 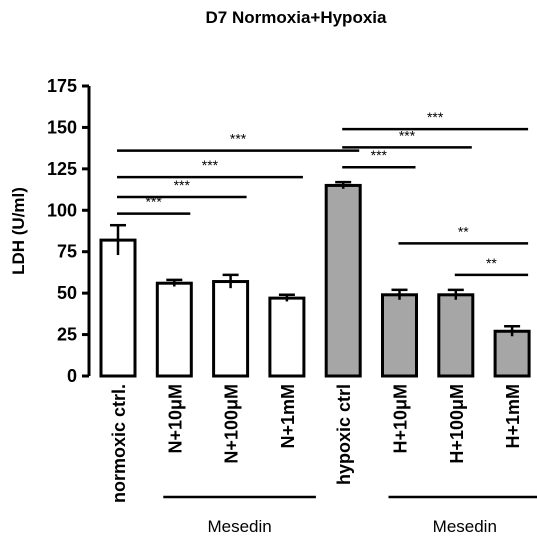 What do you see at coordinates (288, 416) in the screenshot?
I see `category-label: N+1mM` at bounding box center [288, 416].